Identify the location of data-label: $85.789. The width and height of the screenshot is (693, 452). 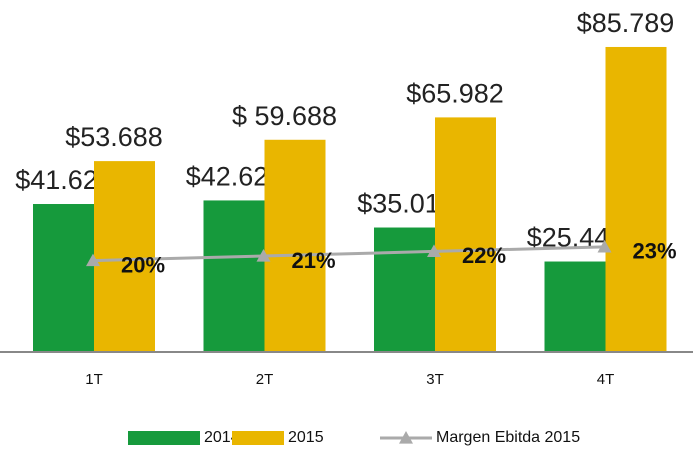
(626, 23).